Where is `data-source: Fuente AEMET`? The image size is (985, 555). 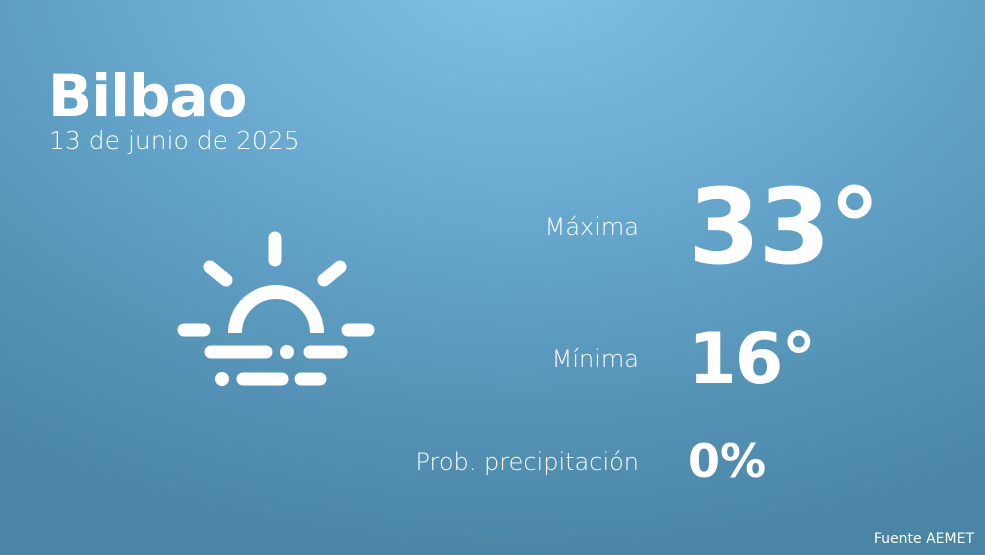
data-source: Fuente AEMET is located at coordinates (923, 539).